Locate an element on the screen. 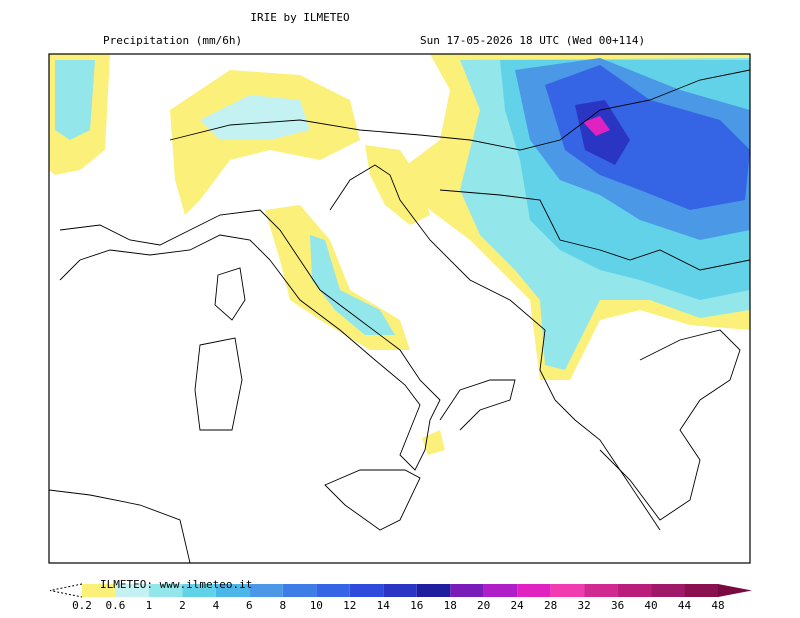 This screenshot has width=800, height=618. colorbar-low is located at coordinates (66, 590).